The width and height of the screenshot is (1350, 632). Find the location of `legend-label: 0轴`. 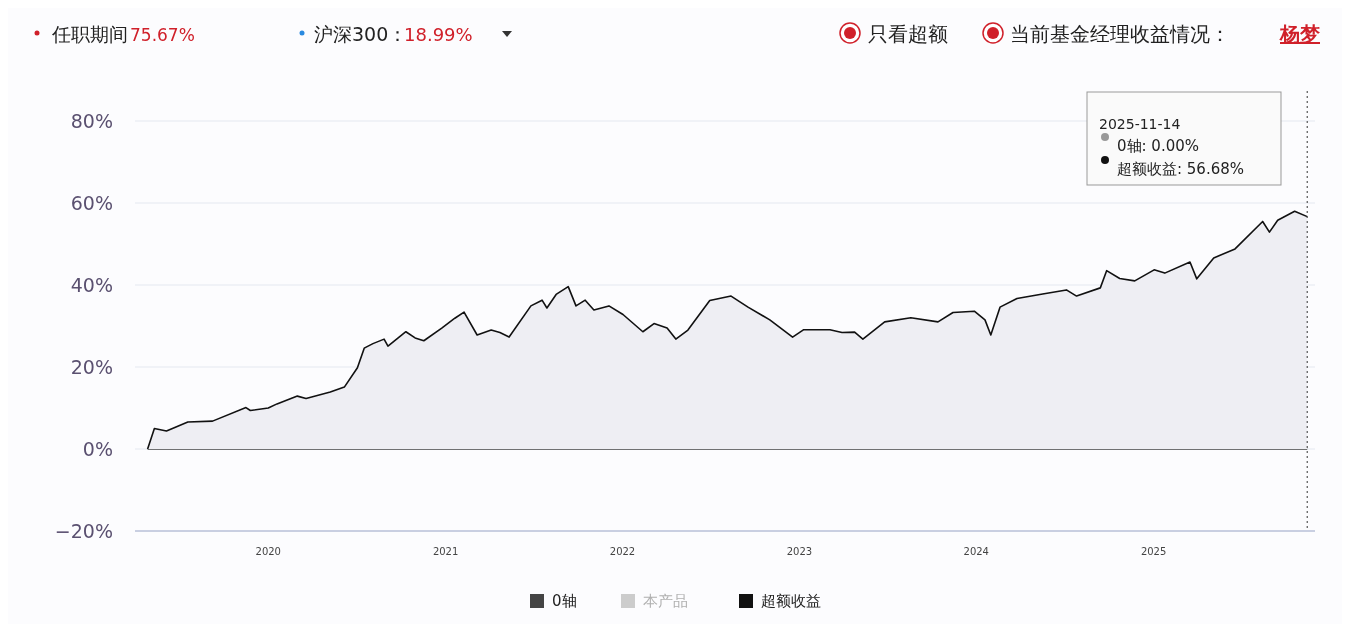

legend-label: 0轴 is located at coordinates (564, 601).